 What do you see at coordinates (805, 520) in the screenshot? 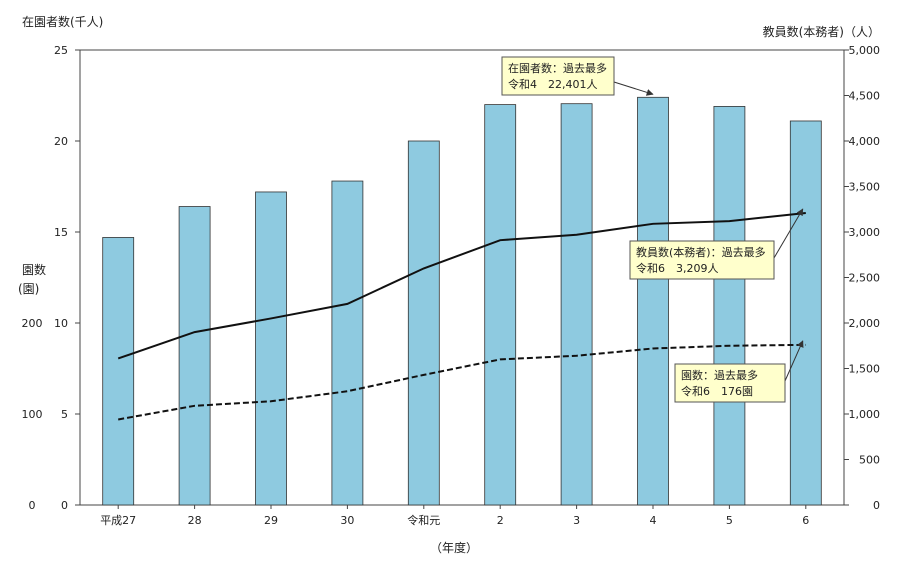
I see `x-axis-tick-label: 6` at bounding box center [805, 520].